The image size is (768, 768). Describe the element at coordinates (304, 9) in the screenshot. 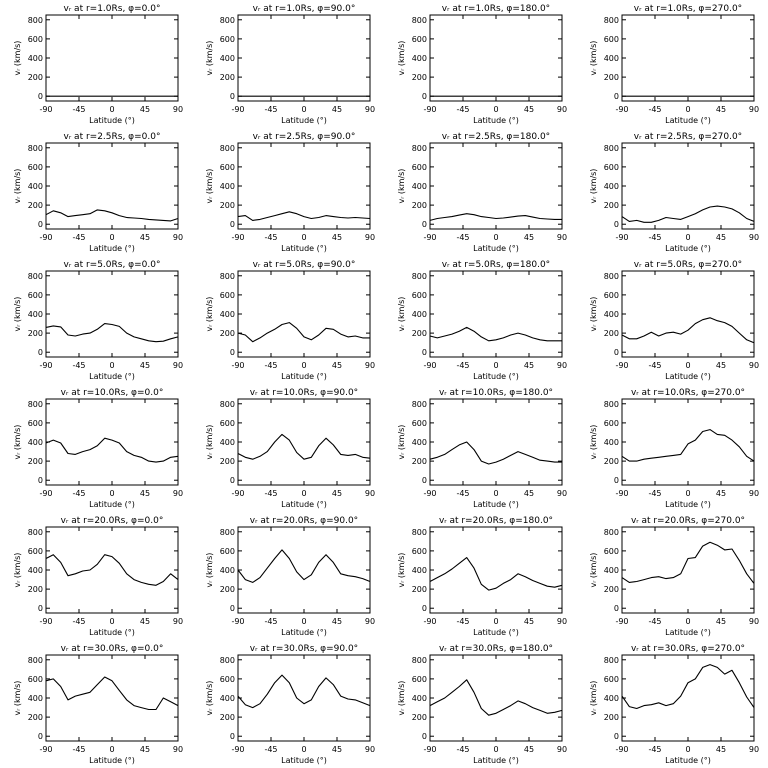

I see `chart-title: vᵣ at r=1.0Rs, φ=90.0°` at that location.